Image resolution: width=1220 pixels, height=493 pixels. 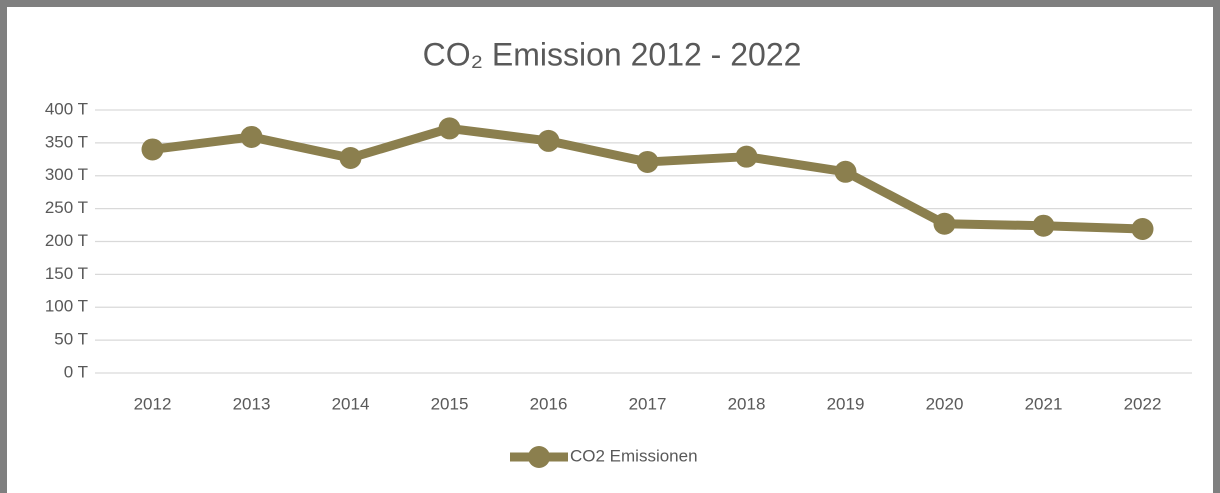 What do you see at coordinates (252, 403) in the screenshot?
I see `x-tick-label: 2013` at bounding box center [252, 403].